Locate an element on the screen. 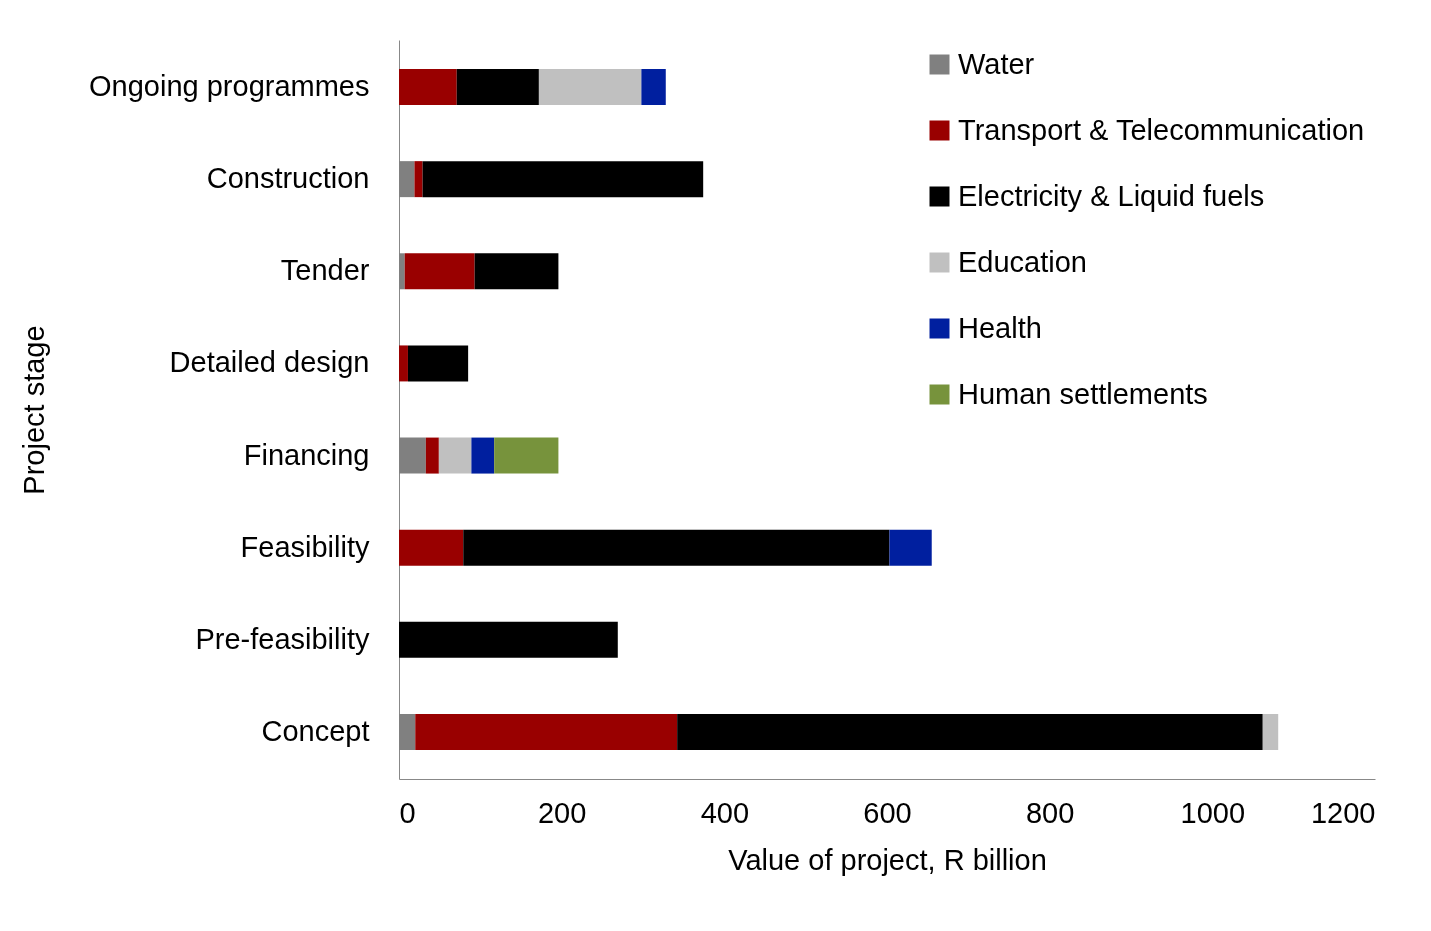  y-tick-label: Construction is located at coordinates (288, 178).